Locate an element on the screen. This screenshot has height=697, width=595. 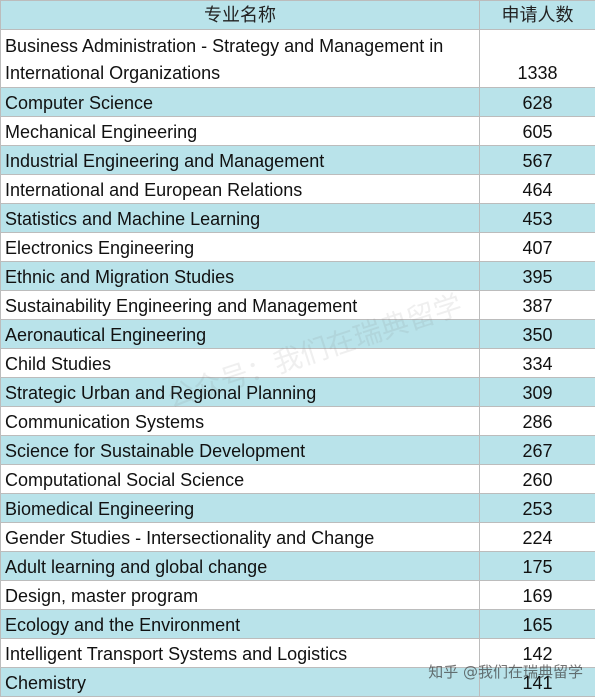
applicant-count-cell: 141 is located at coordinates (537, 682).